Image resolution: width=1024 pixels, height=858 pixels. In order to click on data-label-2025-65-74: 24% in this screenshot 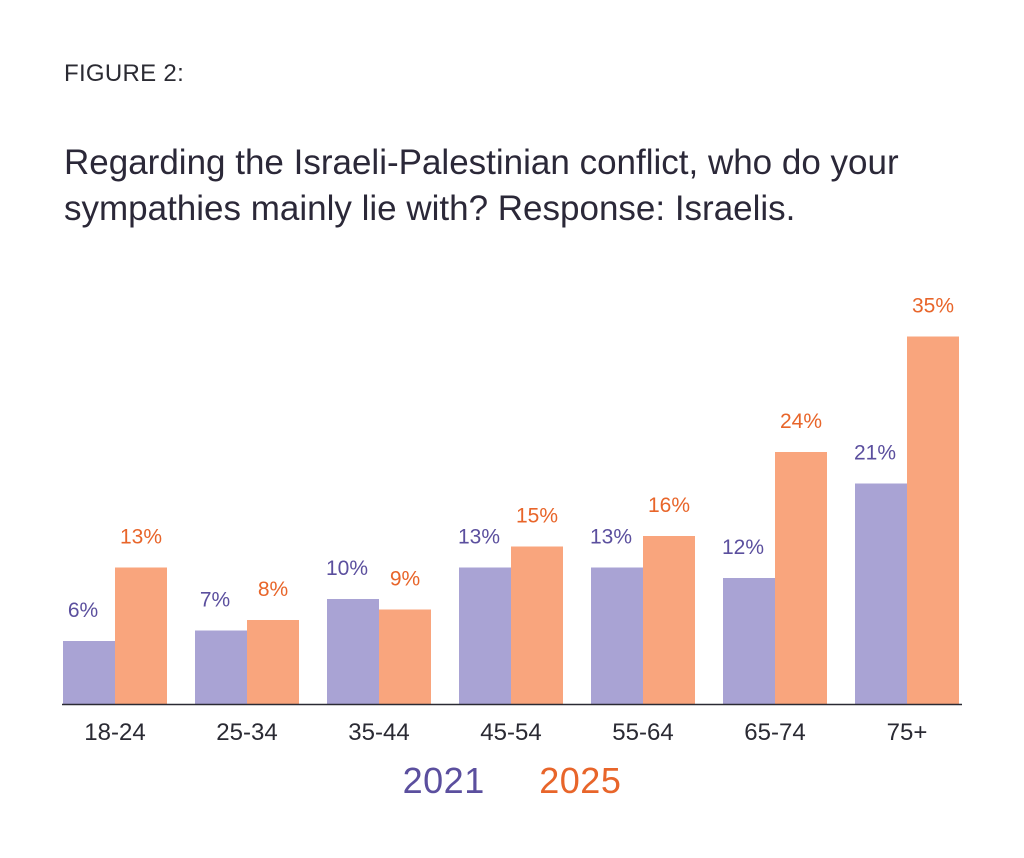, I will do `click(801, 421)`.